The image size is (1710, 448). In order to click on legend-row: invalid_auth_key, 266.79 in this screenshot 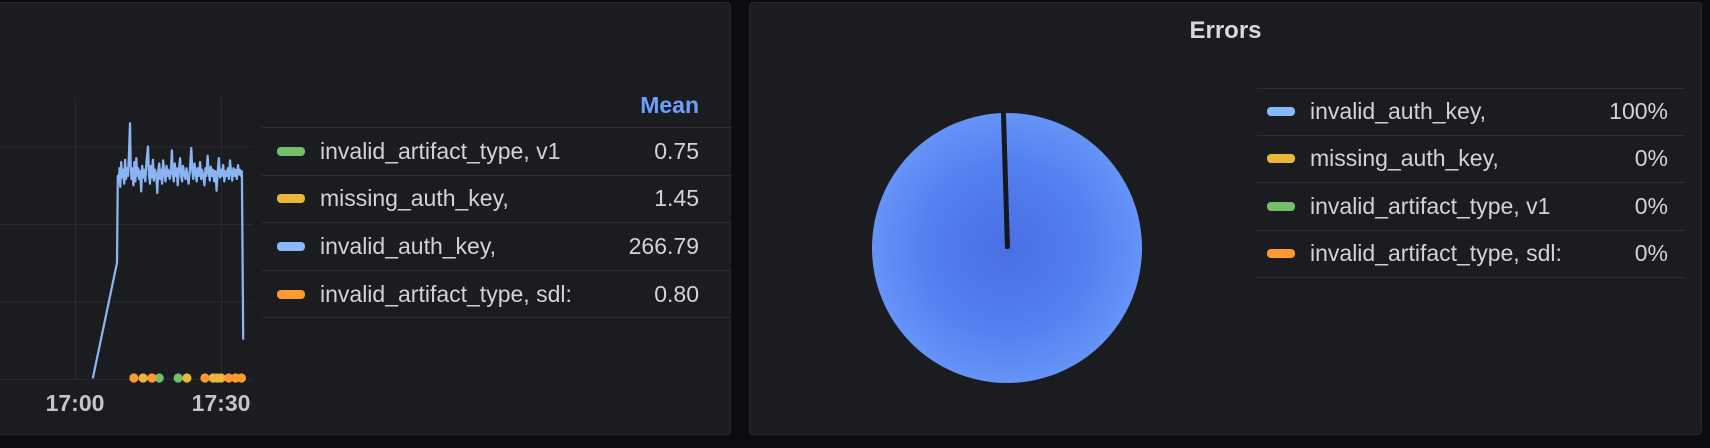, I will do `click(496, 247)`.